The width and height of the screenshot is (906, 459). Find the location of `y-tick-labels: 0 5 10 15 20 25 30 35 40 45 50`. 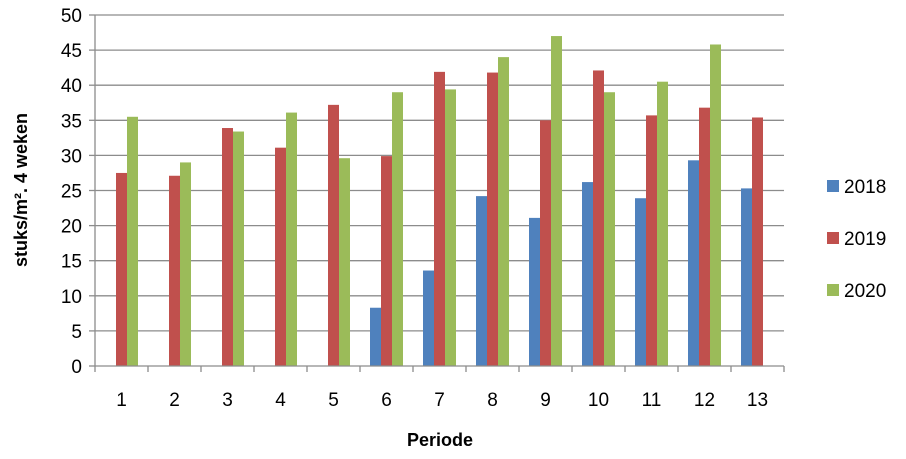

y-tick-labels: 0 5 10 15 20 25 30 35 40 45 50 is located at coordinates (71, 192).